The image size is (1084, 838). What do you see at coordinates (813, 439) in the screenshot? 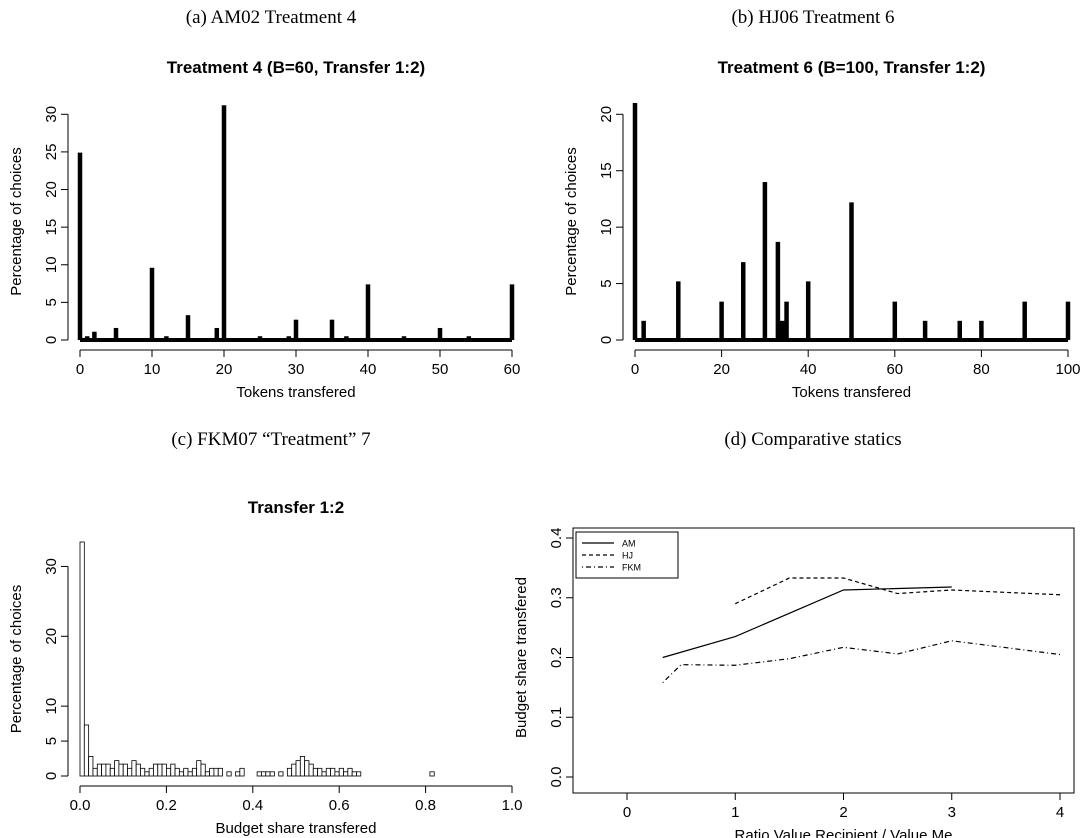
I see `panel-caption: (d) Comparative statics` at bounding box center [813, 439].